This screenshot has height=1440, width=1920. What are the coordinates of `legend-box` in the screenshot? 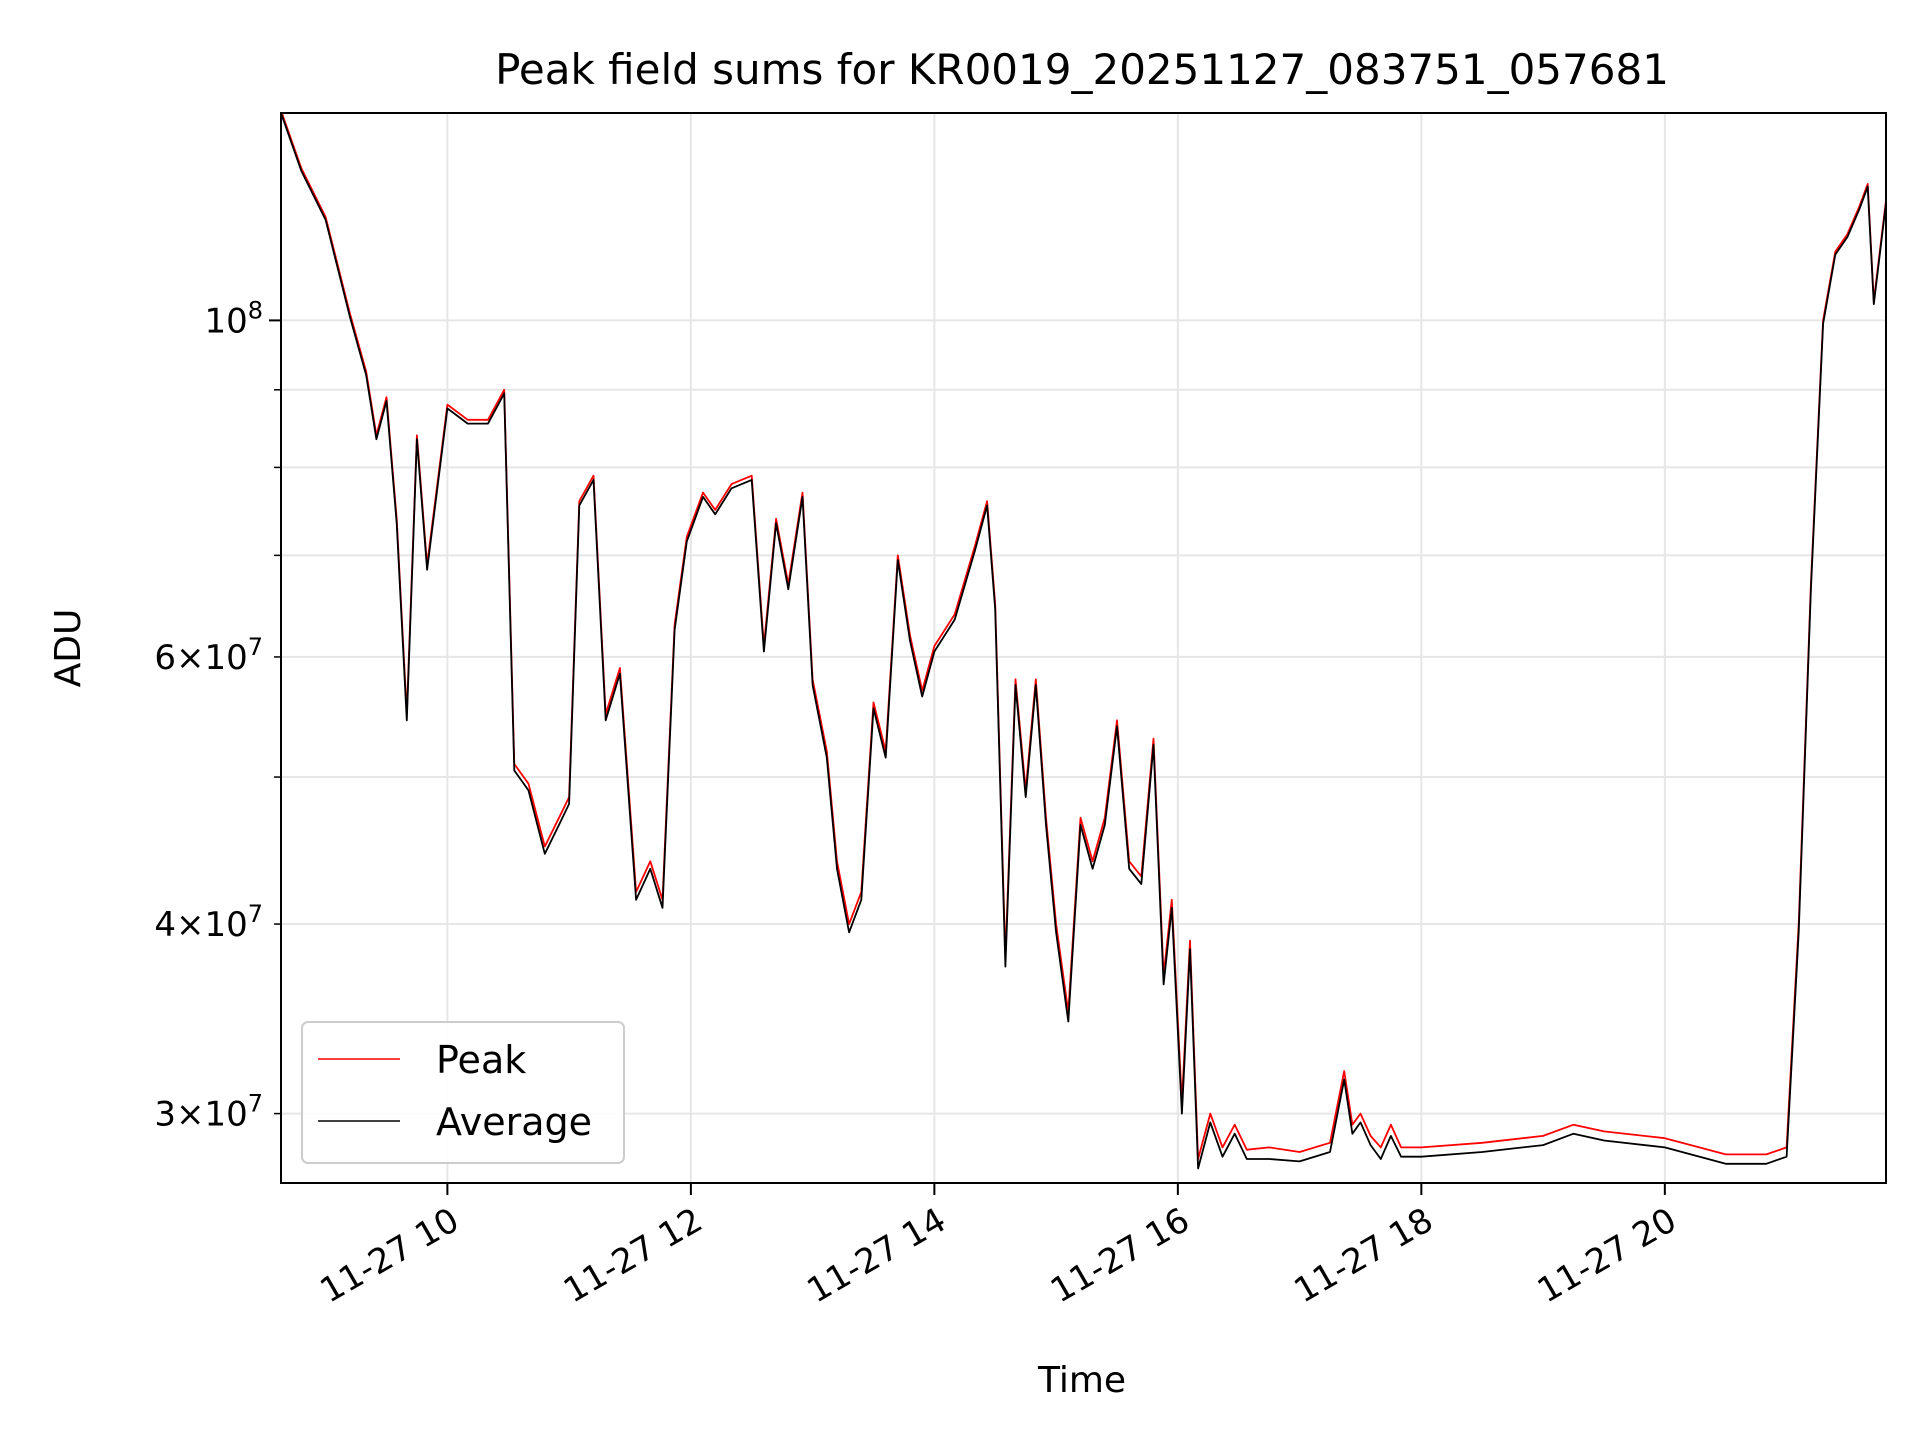 It's located at (463, 1092).